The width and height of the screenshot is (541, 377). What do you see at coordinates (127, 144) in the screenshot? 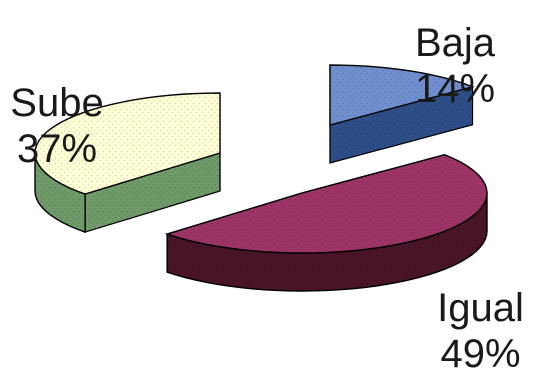
I see `slice-sube-texture` at bounding box center [127, 144].